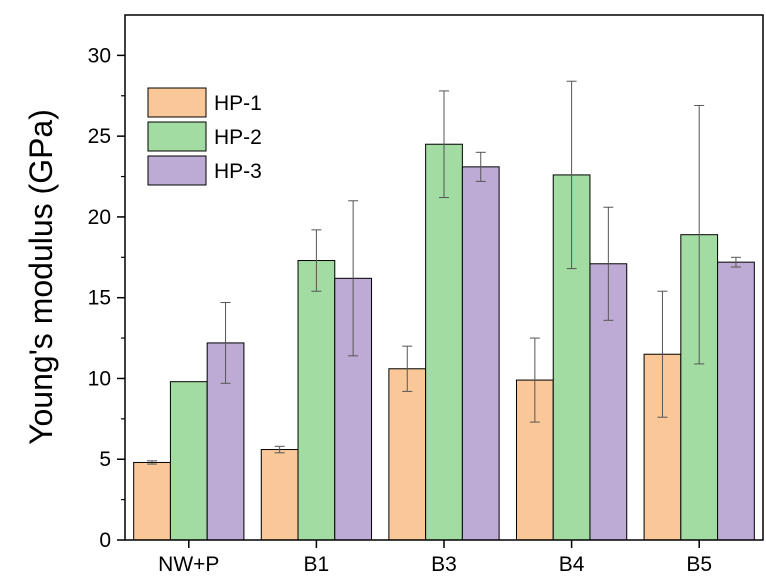 This screenshot has height=581, width=766. Describe the element at coordinates (238, 171) in the screenshot. I see `legend-label: HP-3` at that location.